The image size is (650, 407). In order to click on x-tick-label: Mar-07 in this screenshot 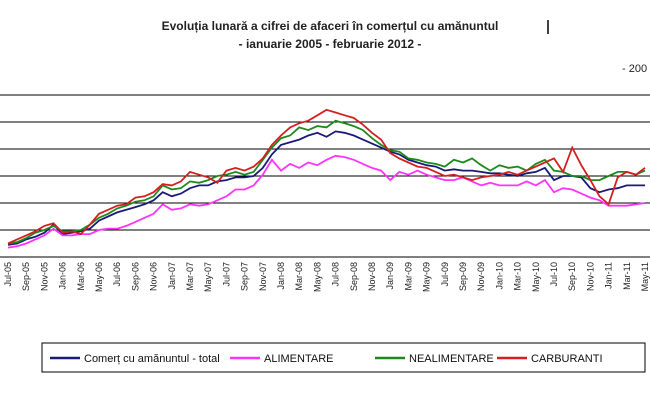, I will do `click(190, 276)`.